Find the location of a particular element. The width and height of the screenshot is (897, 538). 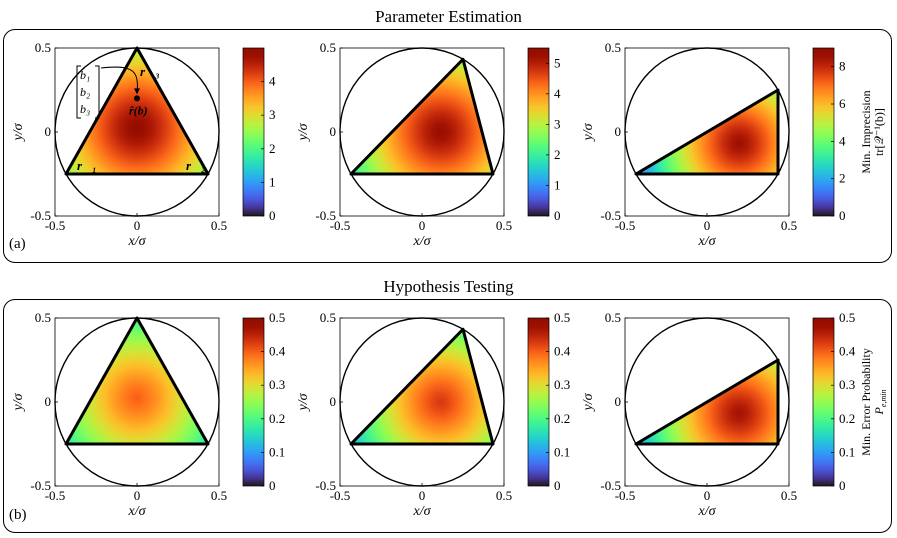

colorbar-label-line2: Pe,min is located at coordinates (880, 403).